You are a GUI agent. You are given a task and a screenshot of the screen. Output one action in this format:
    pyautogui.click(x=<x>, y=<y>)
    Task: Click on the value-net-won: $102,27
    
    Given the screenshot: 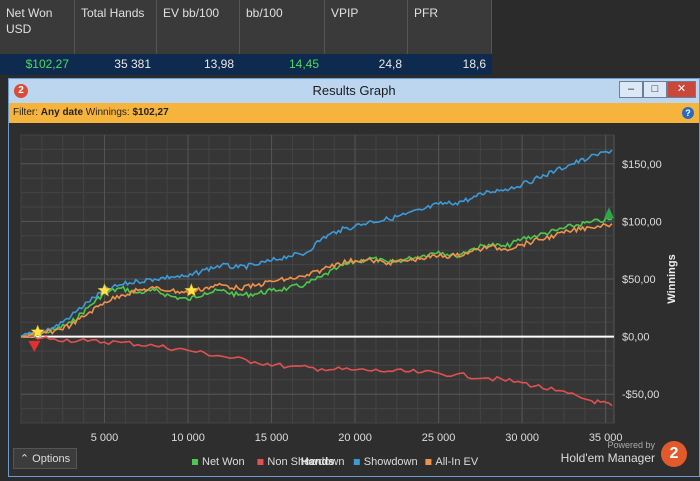 What is the action you would take?
    pyautogui.click(x=47, y=64)
    